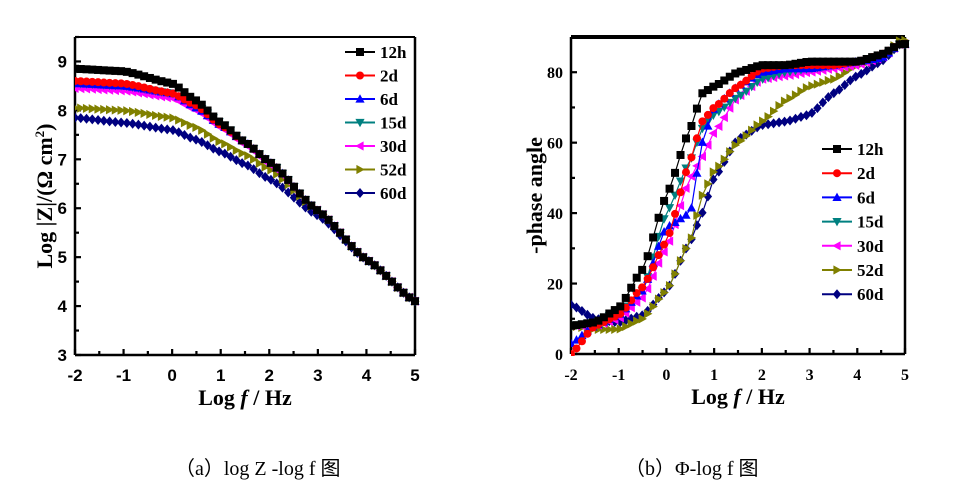 Image resolution: width=967 pixels, height=483 pixels. What do you see at coordinates (849, 197) in the screenshot?
I see `legend-item: 6d` at bounding box center [849, 197].